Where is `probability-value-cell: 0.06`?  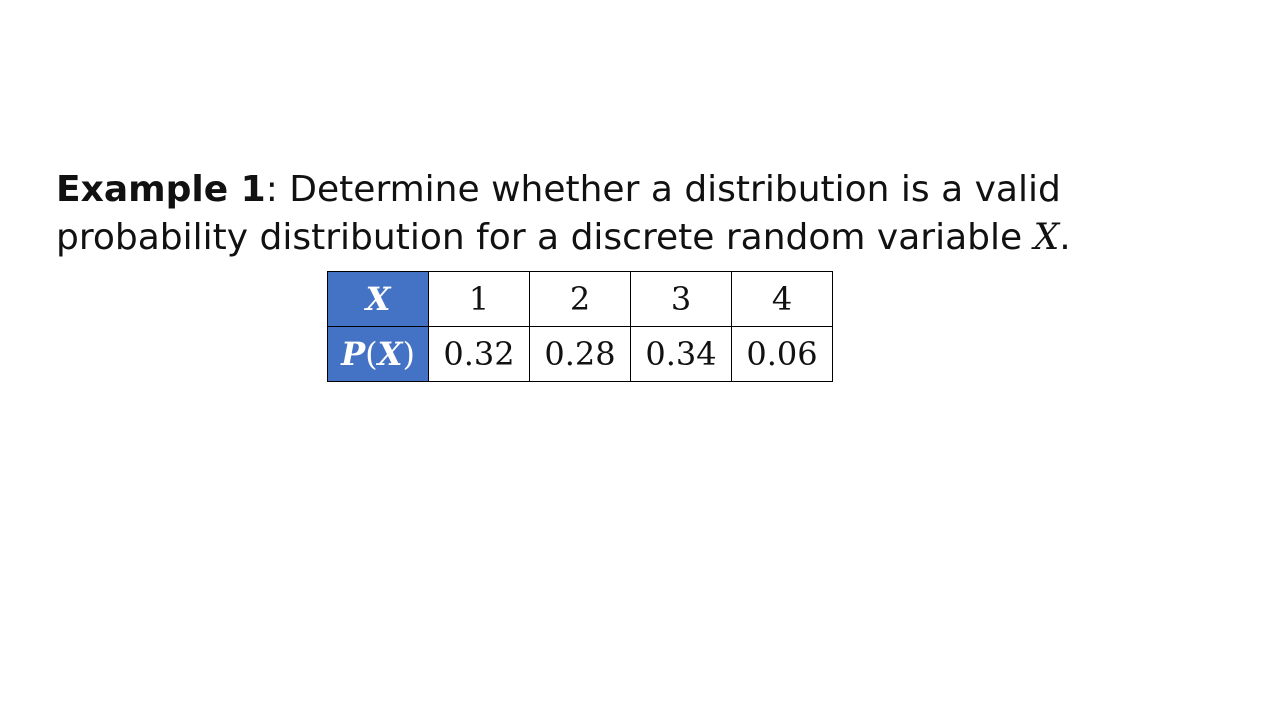
probability-value-cell: 0.06 is located at coordinates (782, 354).